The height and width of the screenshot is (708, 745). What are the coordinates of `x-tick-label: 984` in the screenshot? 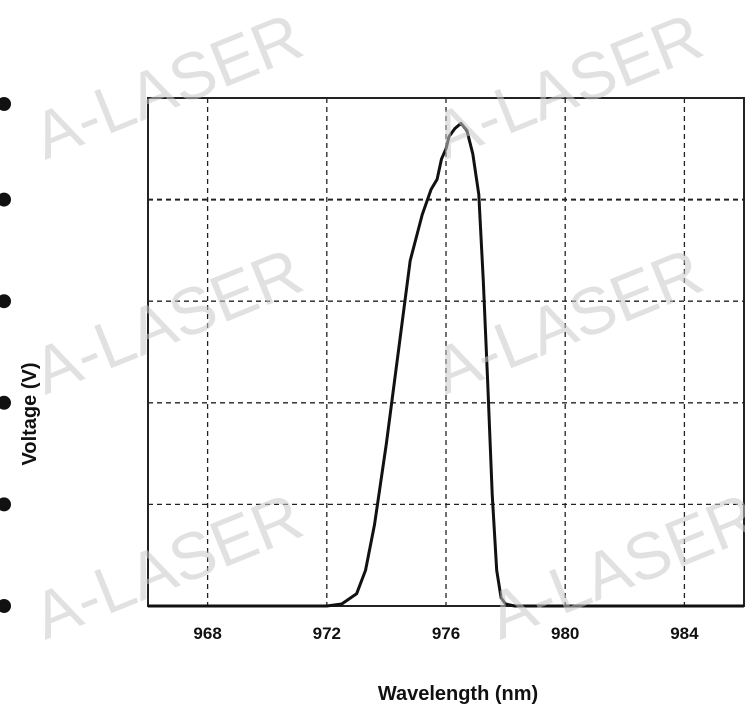 It's located at (684, 633).